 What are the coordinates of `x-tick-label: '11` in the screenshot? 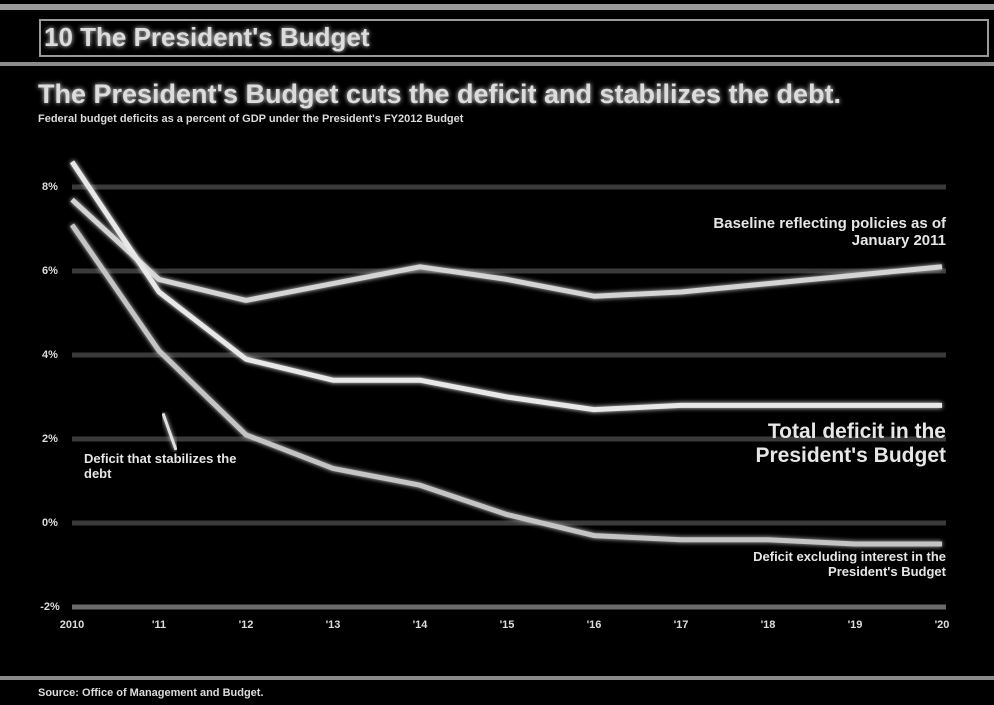 It's located at (159, 625).